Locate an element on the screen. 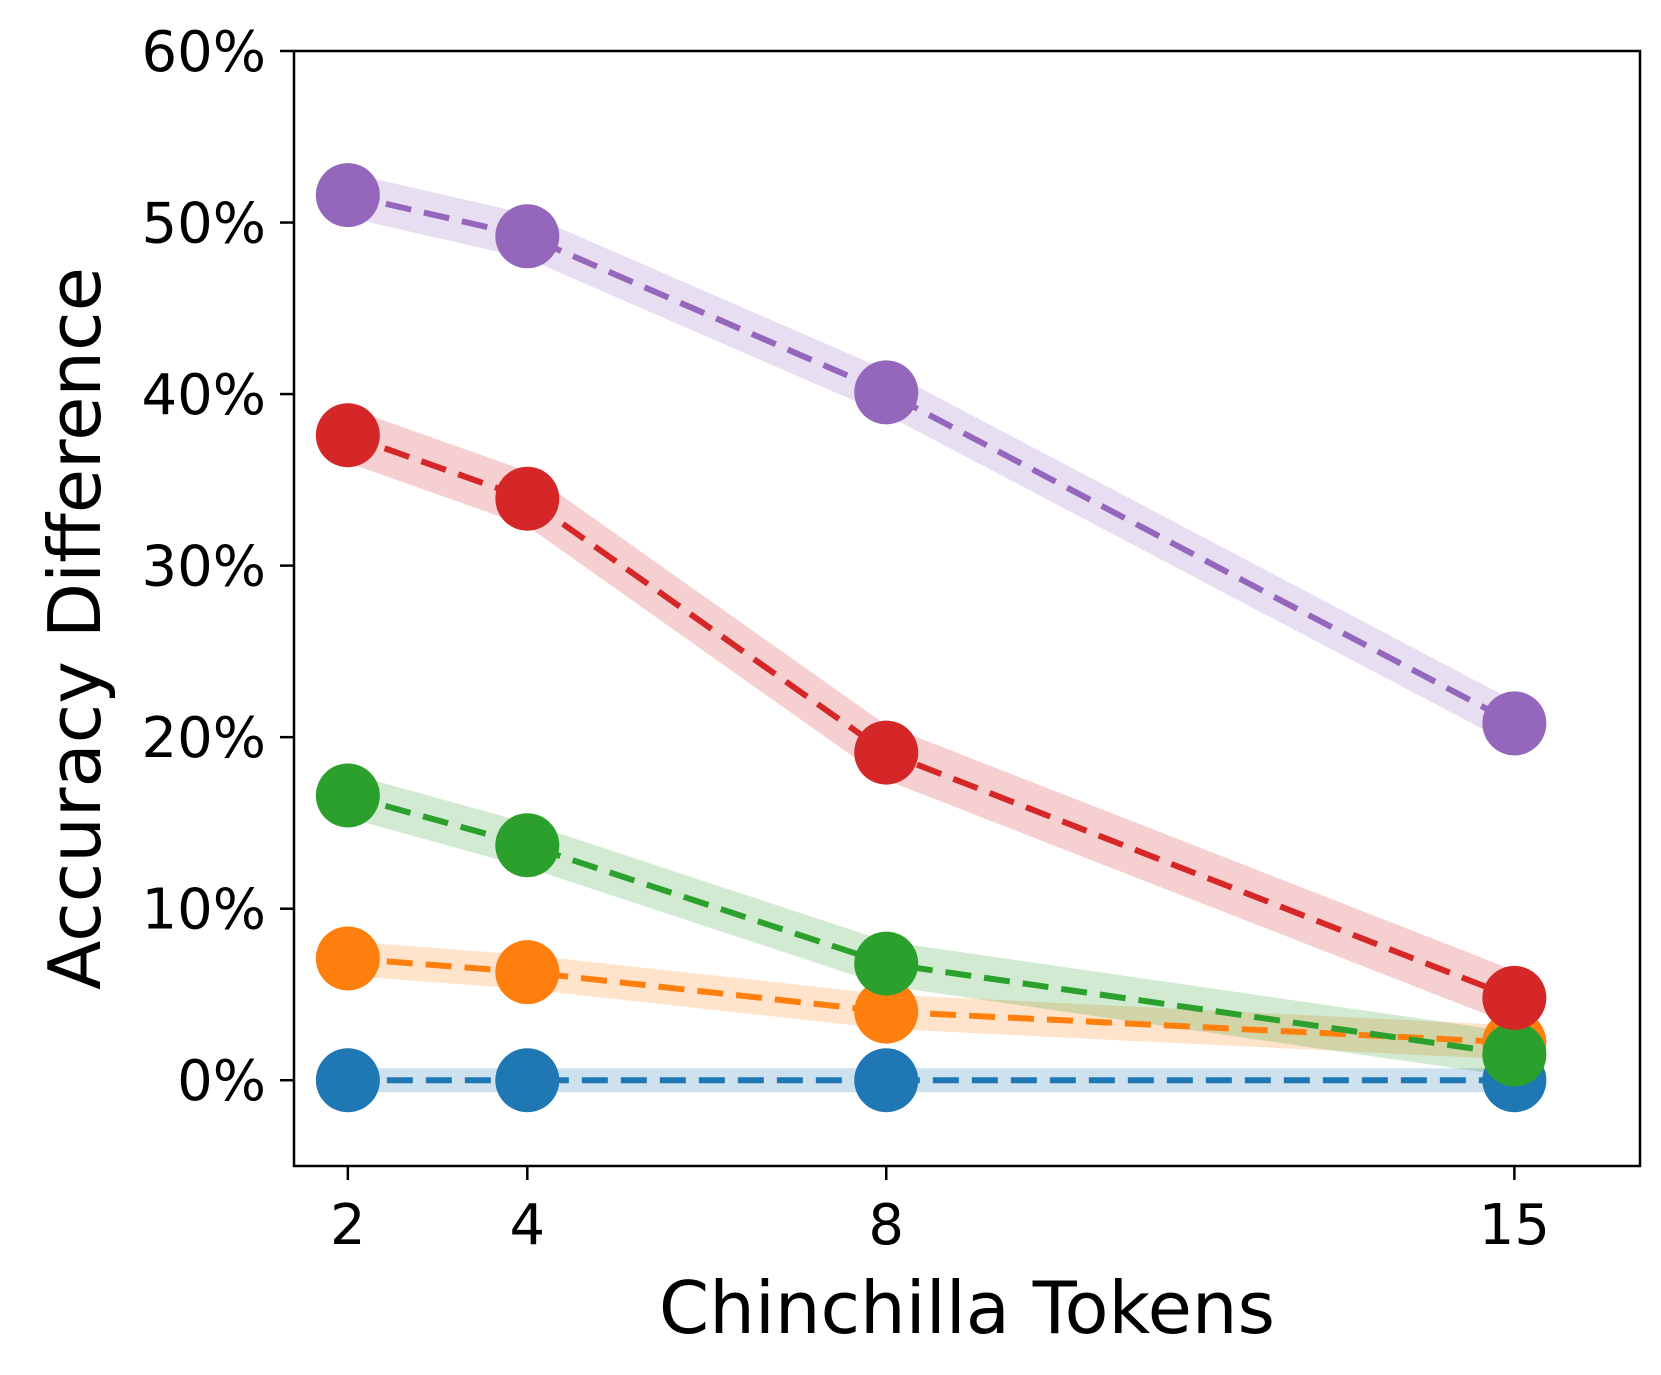  x-tick-label-4: 15 is located at coordinates (1514, 1225).